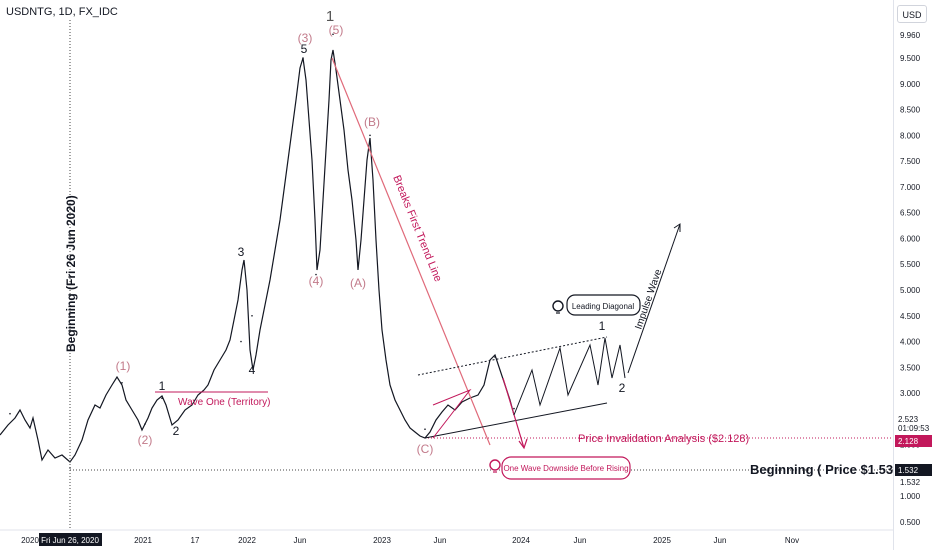  What do you see at coordinates (330, 16) in the screenshot?
I see `label-big-one: 1` at bounding box center [330, 16].